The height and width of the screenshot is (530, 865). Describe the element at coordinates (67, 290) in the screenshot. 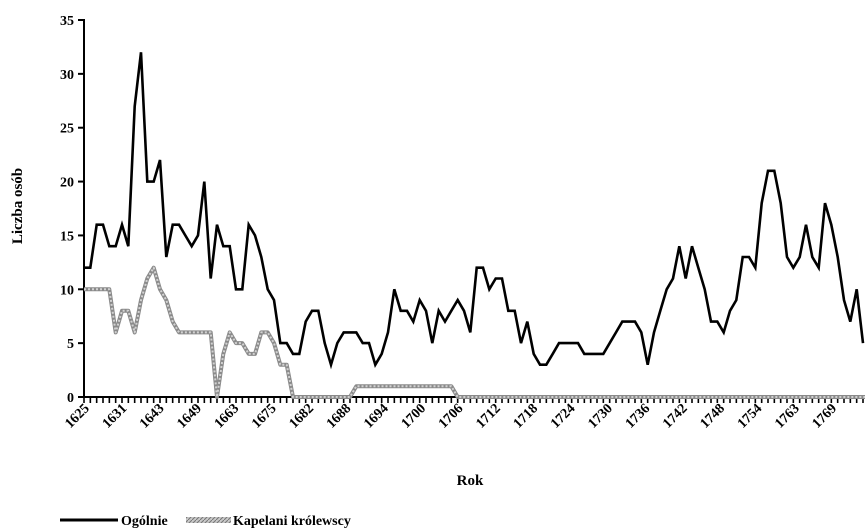

I see `y-tick-label: 10` at that location.